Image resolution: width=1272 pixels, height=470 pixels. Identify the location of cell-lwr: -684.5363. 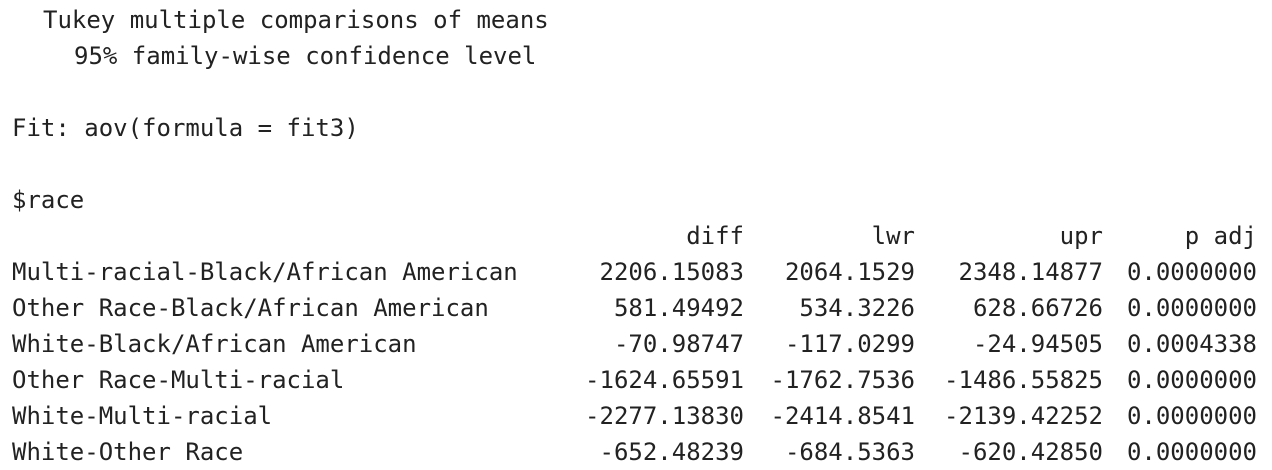
(849, 452).